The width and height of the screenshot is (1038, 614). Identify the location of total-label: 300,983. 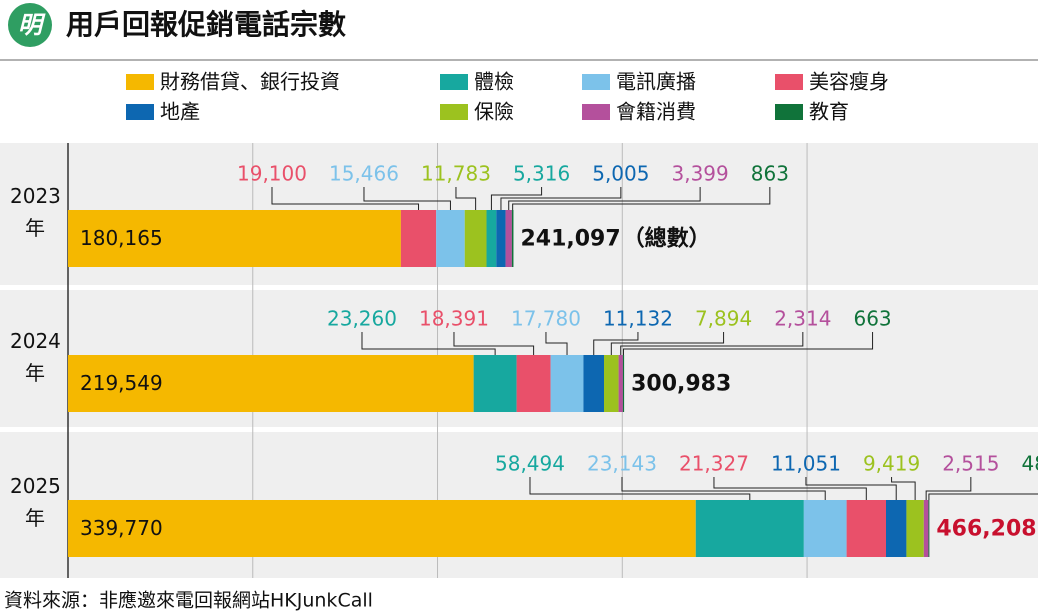
(681, 384).